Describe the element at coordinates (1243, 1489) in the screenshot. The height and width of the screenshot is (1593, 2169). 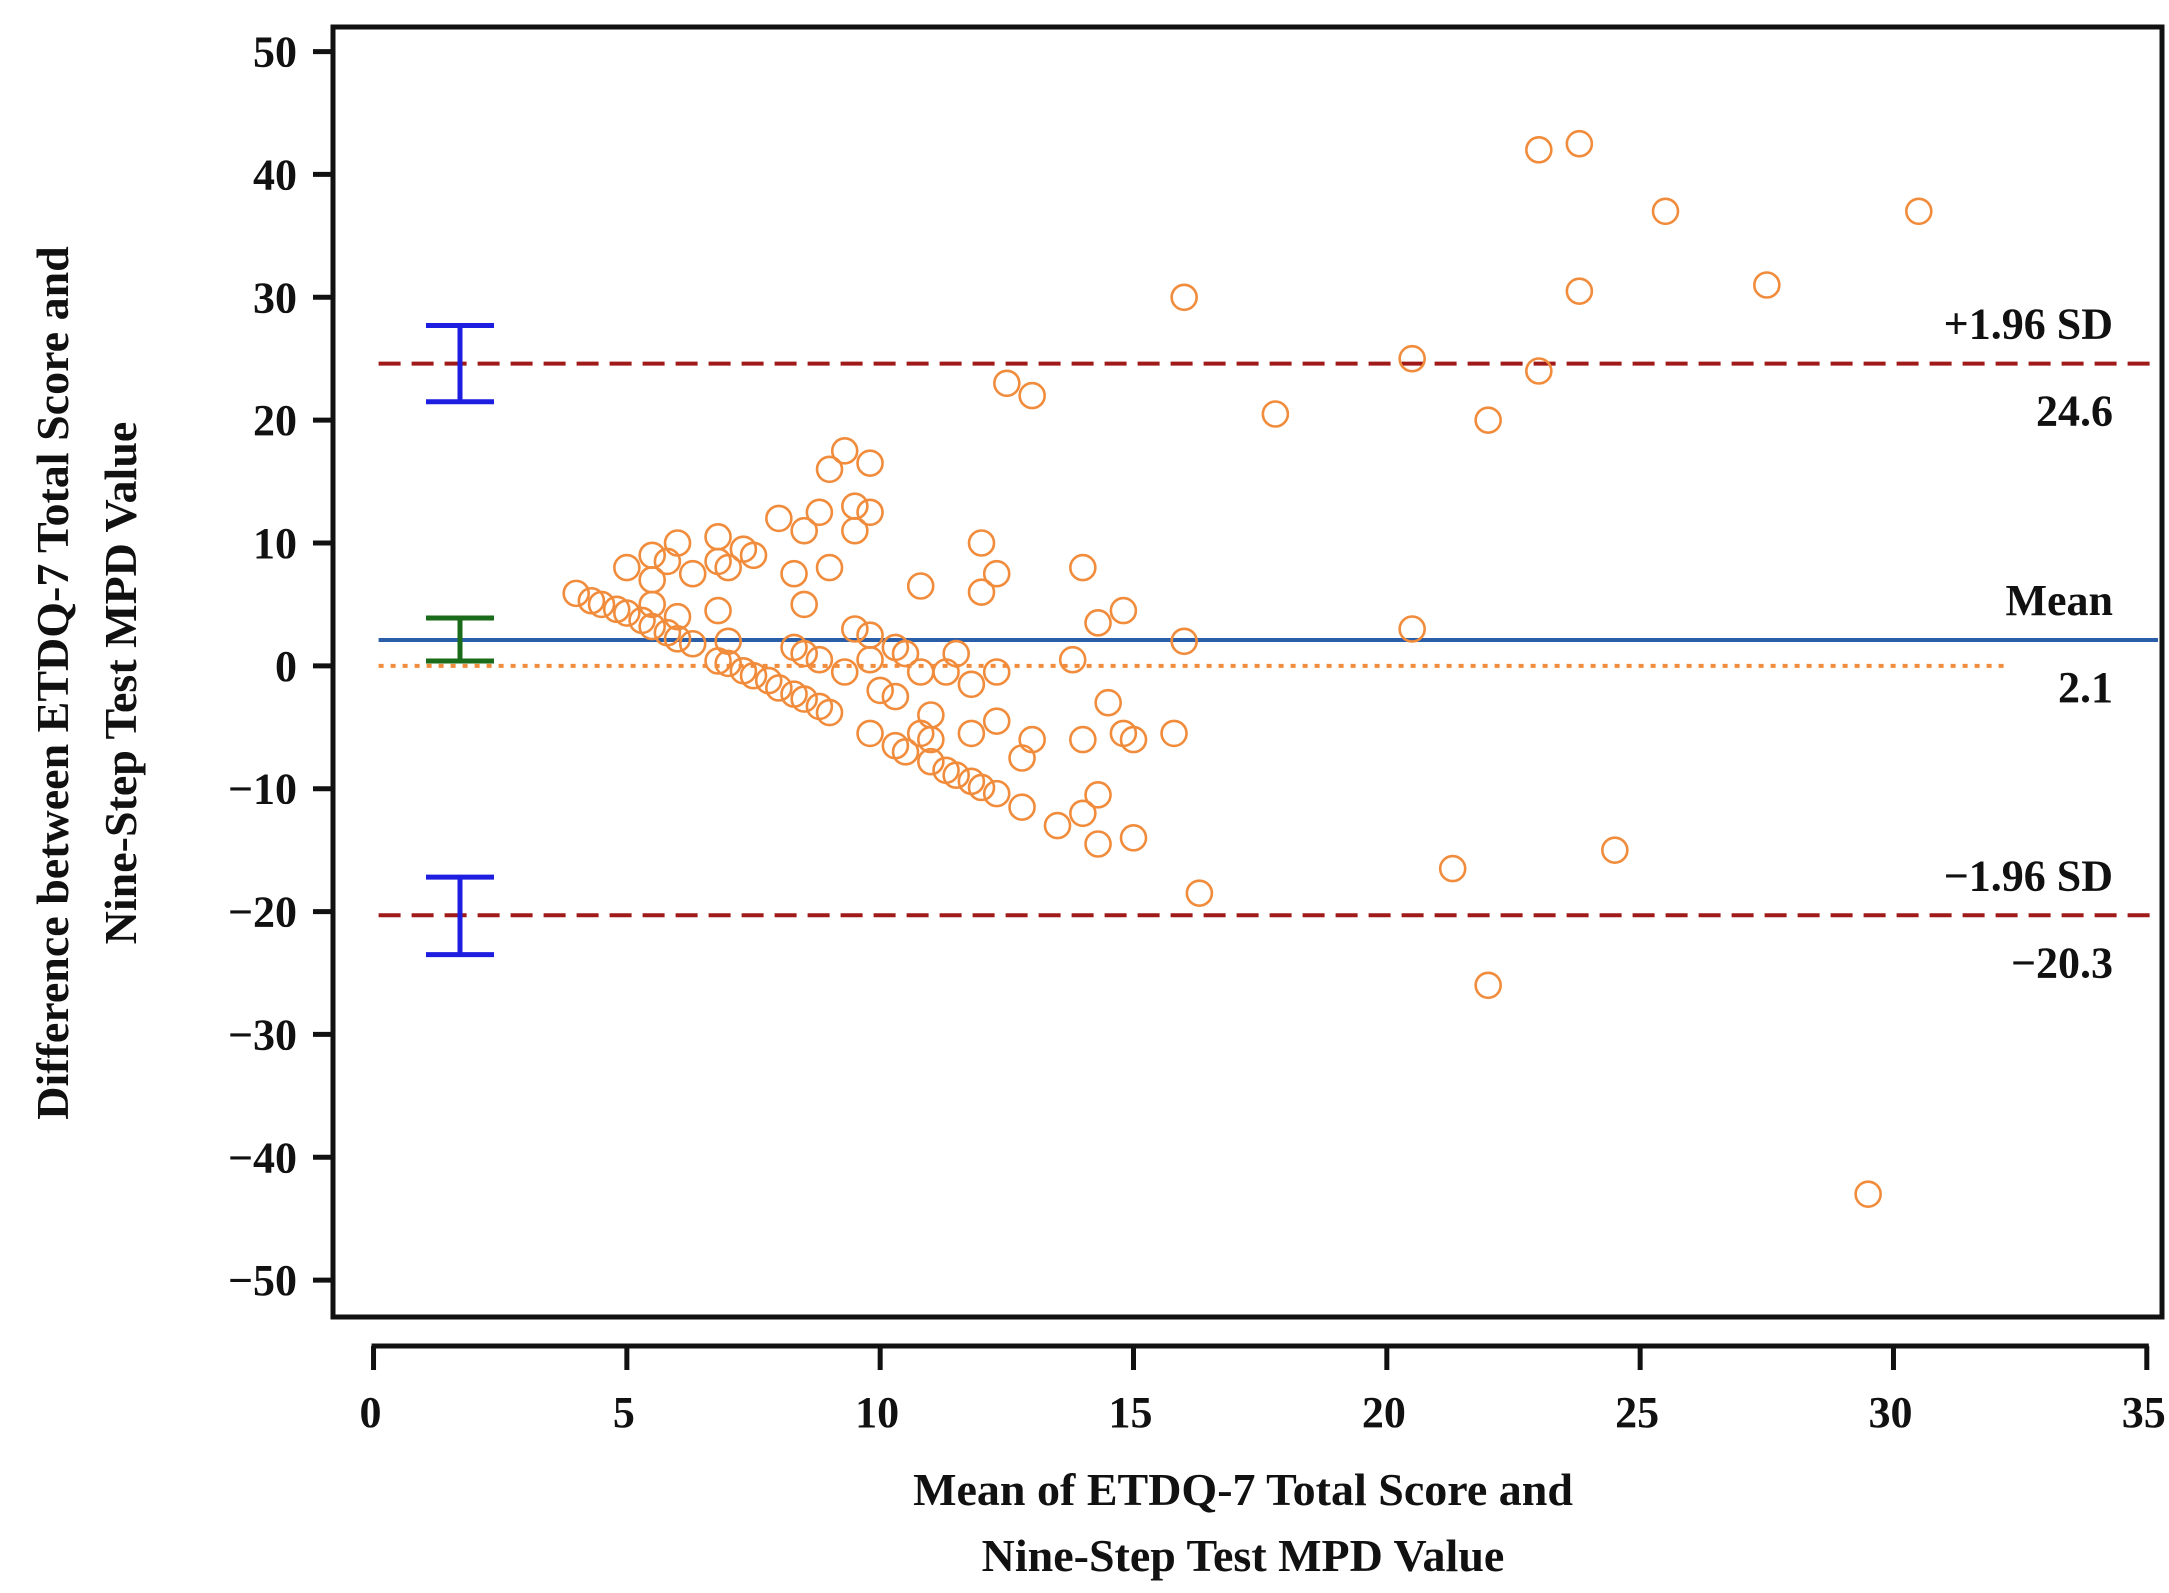
I see `x-axis-title-line-1: Mean of ETDQ-7 Total Score and` at that location.